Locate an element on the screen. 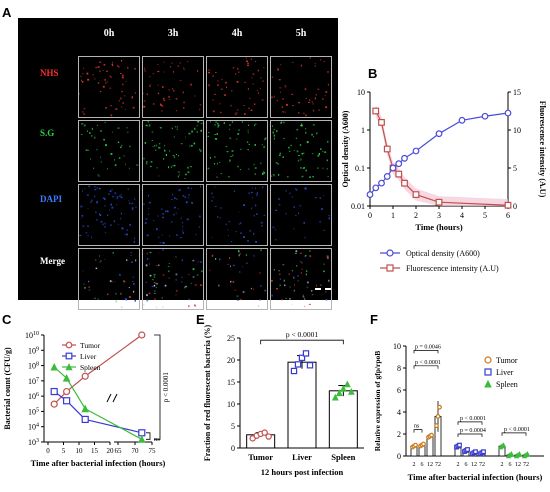  y-axis-label: Bacterial count (CFU/g) is located at coordinates (7, 388).